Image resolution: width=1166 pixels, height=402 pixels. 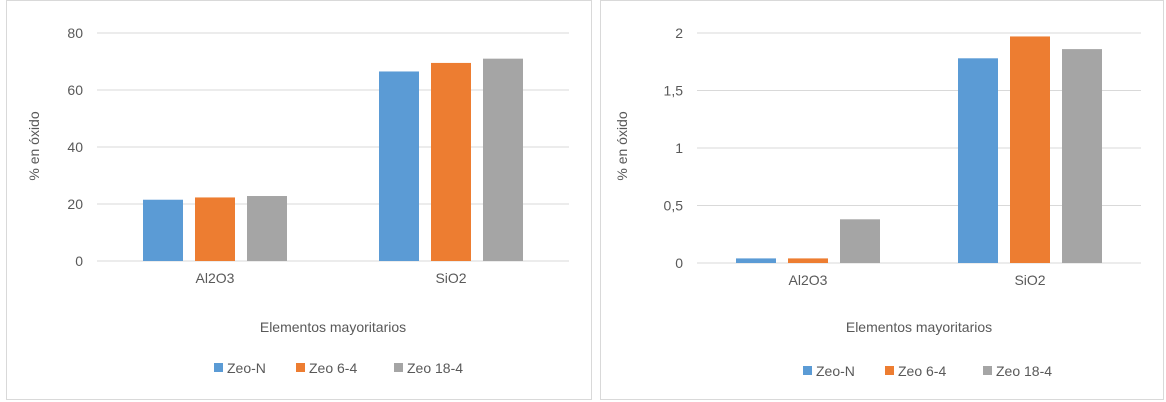 I want to click on y-tick-label: 40, so click(x=75, y=147).